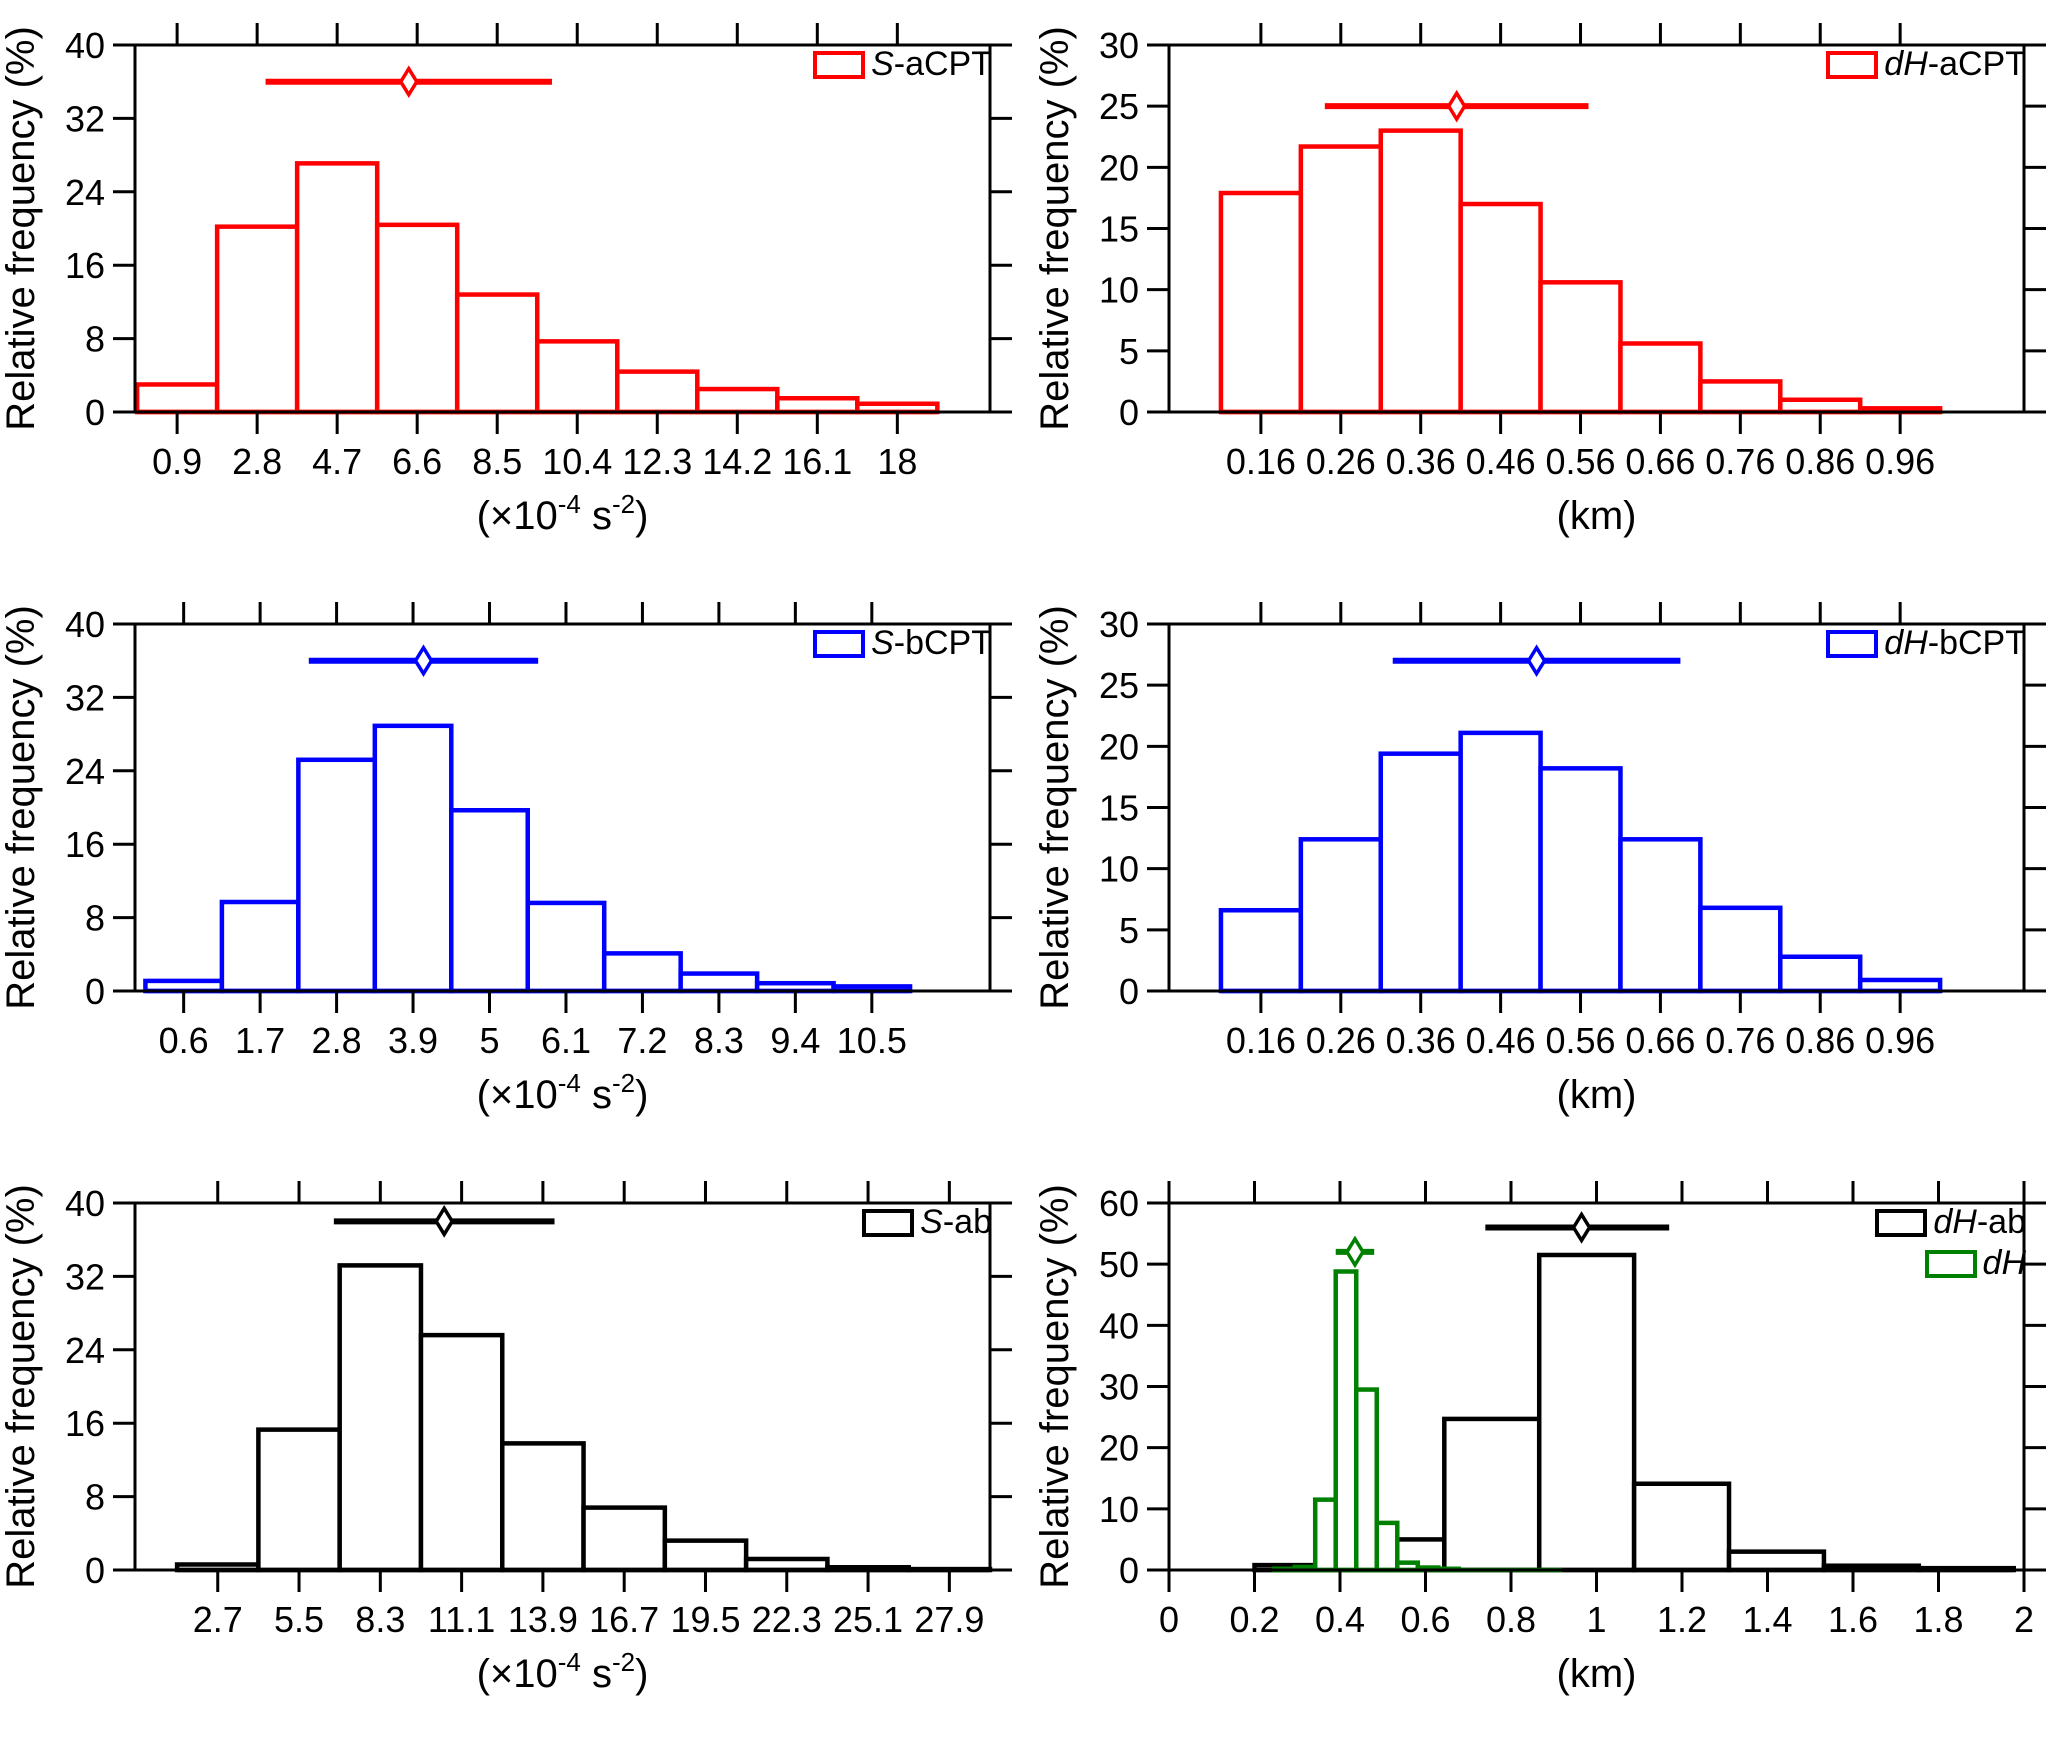 The height and width of the screenshot is (1737, 2067). I want to click on y-tick-label: 50, so click(1119, 1264).